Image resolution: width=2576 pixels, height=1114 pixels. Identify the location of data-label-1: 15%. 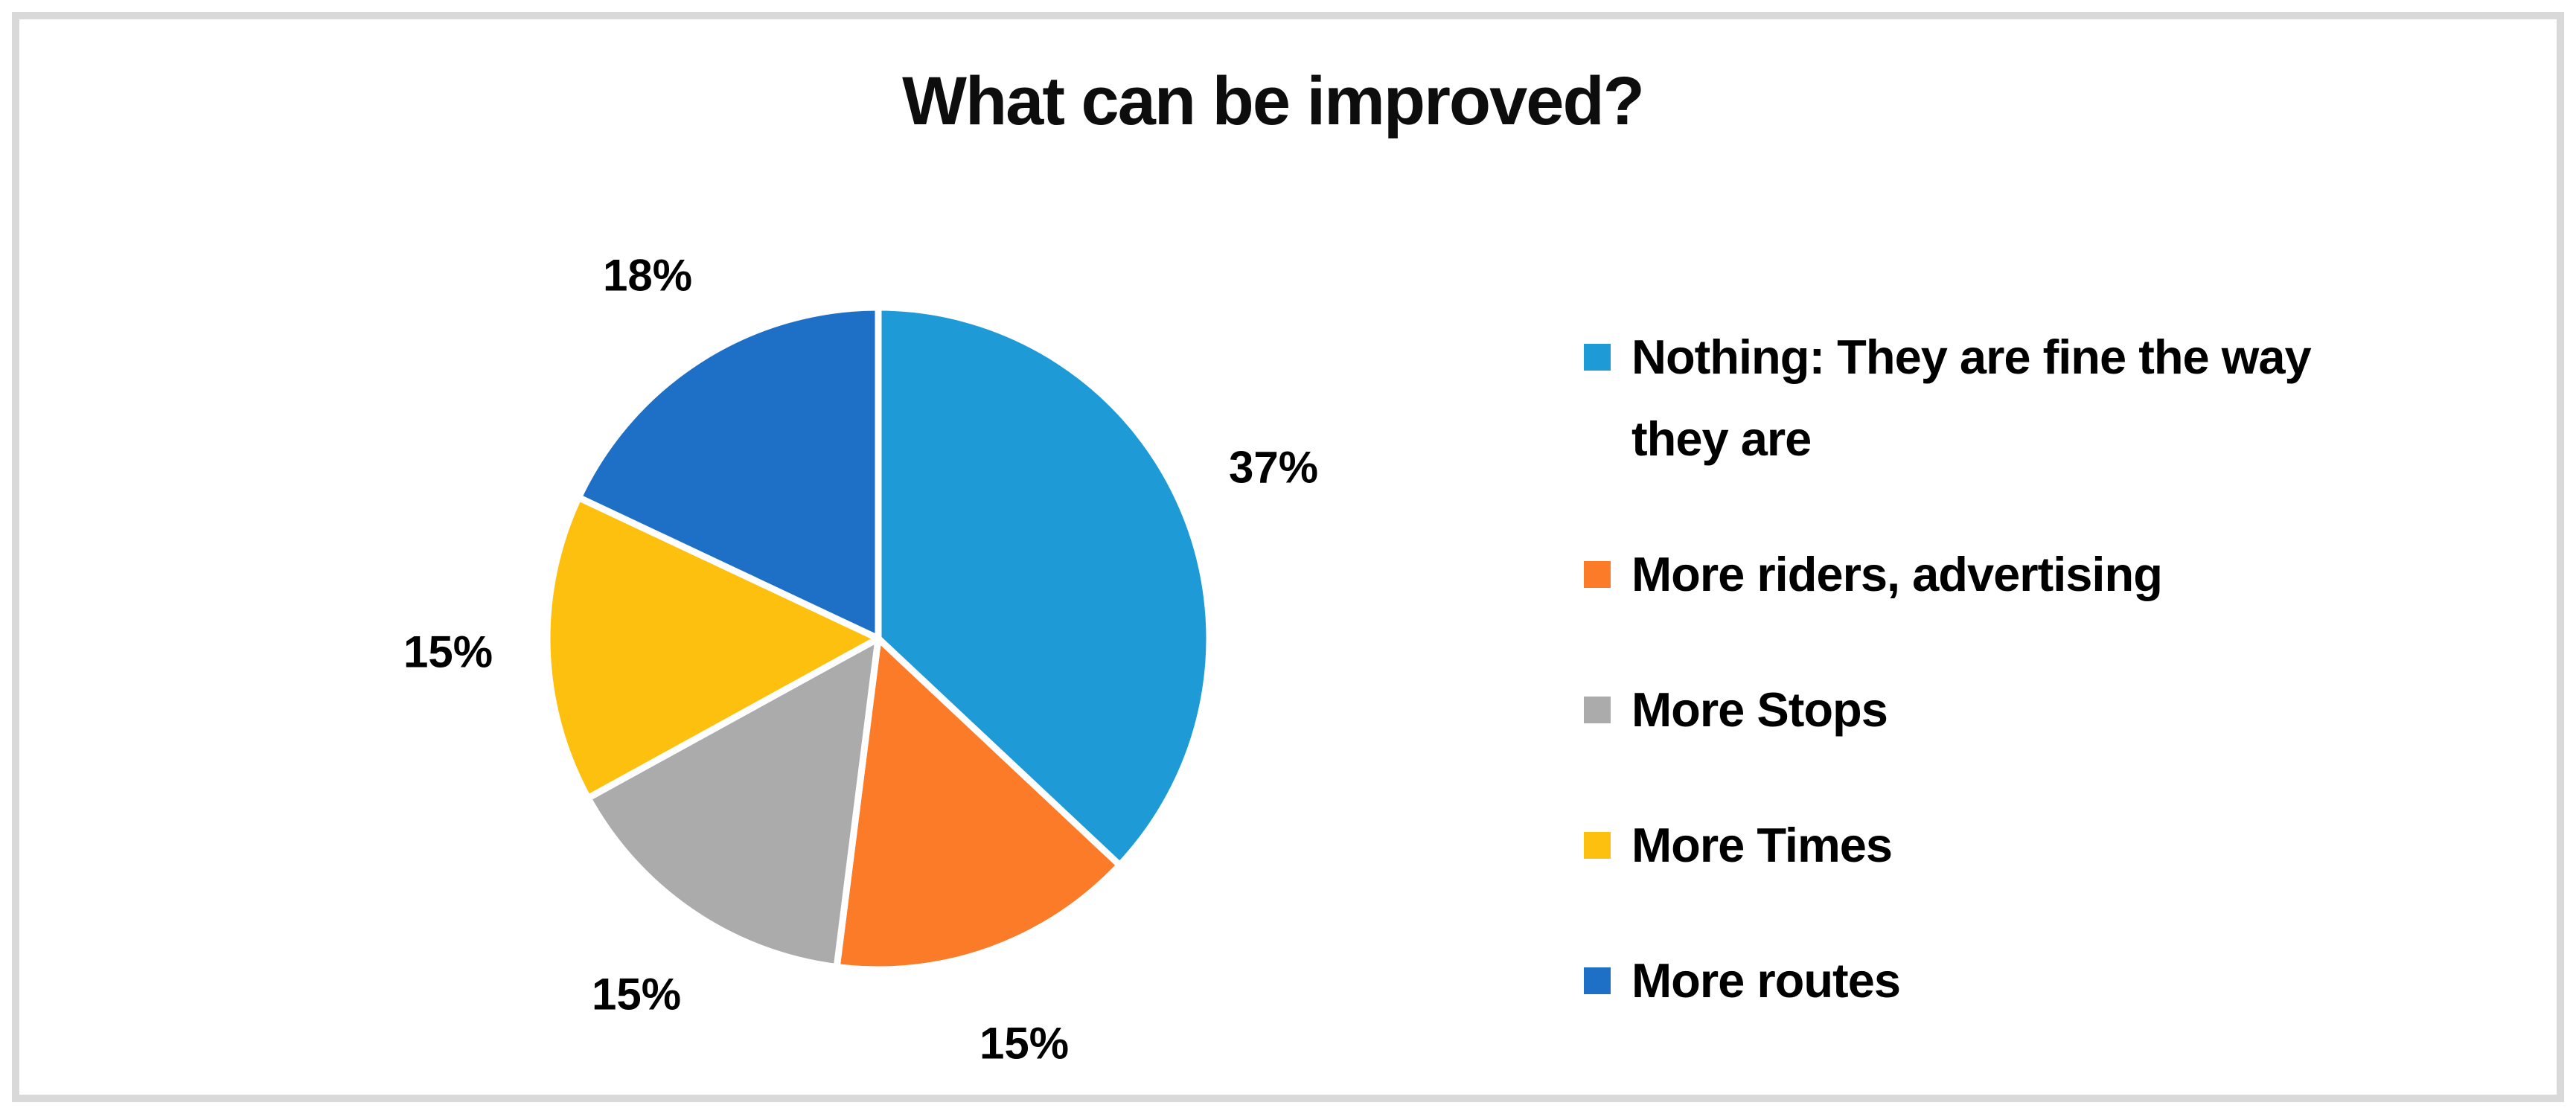
(1024, 1044).